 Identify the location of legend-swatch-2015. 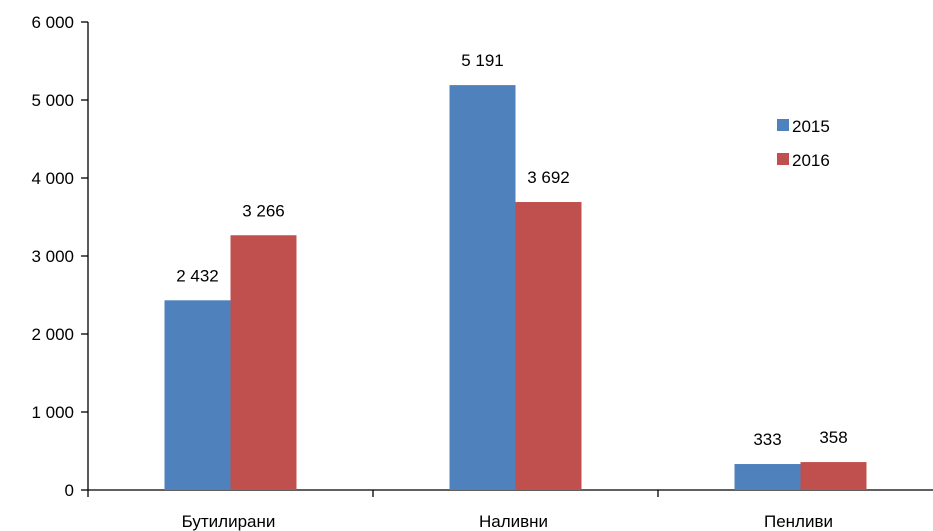
(783, 125).